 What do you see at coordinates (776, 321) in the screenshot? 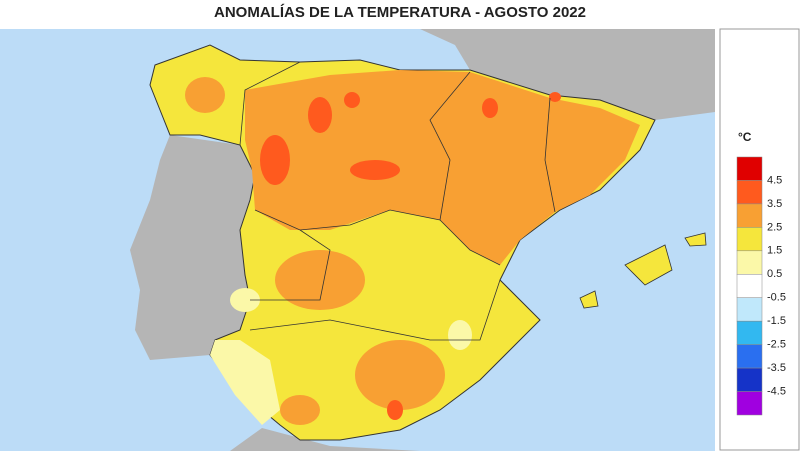
I see `legend-tick-label: -1.5` at bounding box center [776, 321].